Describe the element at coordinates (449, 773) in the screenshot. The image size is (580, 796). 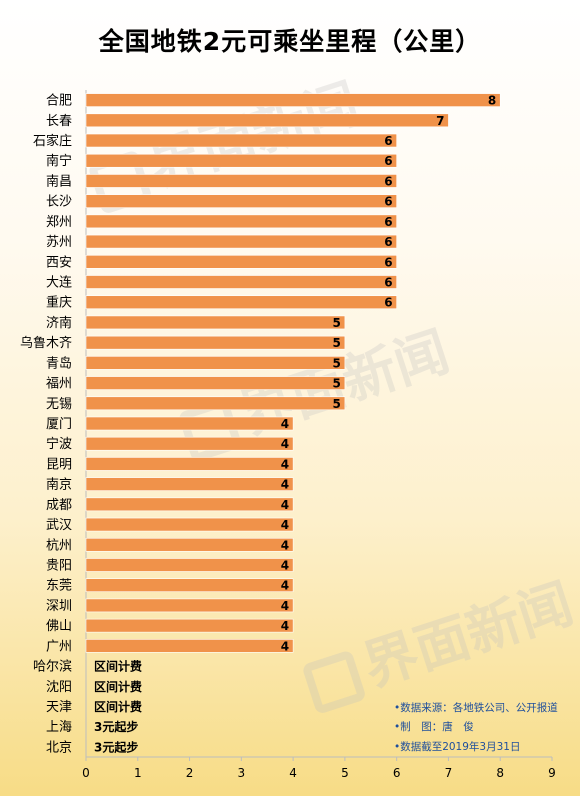
I see `x-tick-label: 7` at that location.